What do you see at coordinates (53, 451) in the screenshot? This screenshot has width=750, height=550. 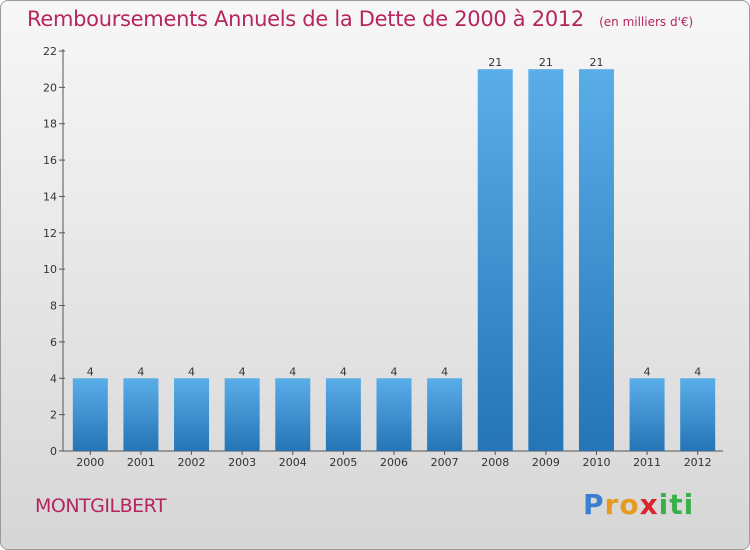 I see `y-tick-label: 0` at bounding box center [53, 451].